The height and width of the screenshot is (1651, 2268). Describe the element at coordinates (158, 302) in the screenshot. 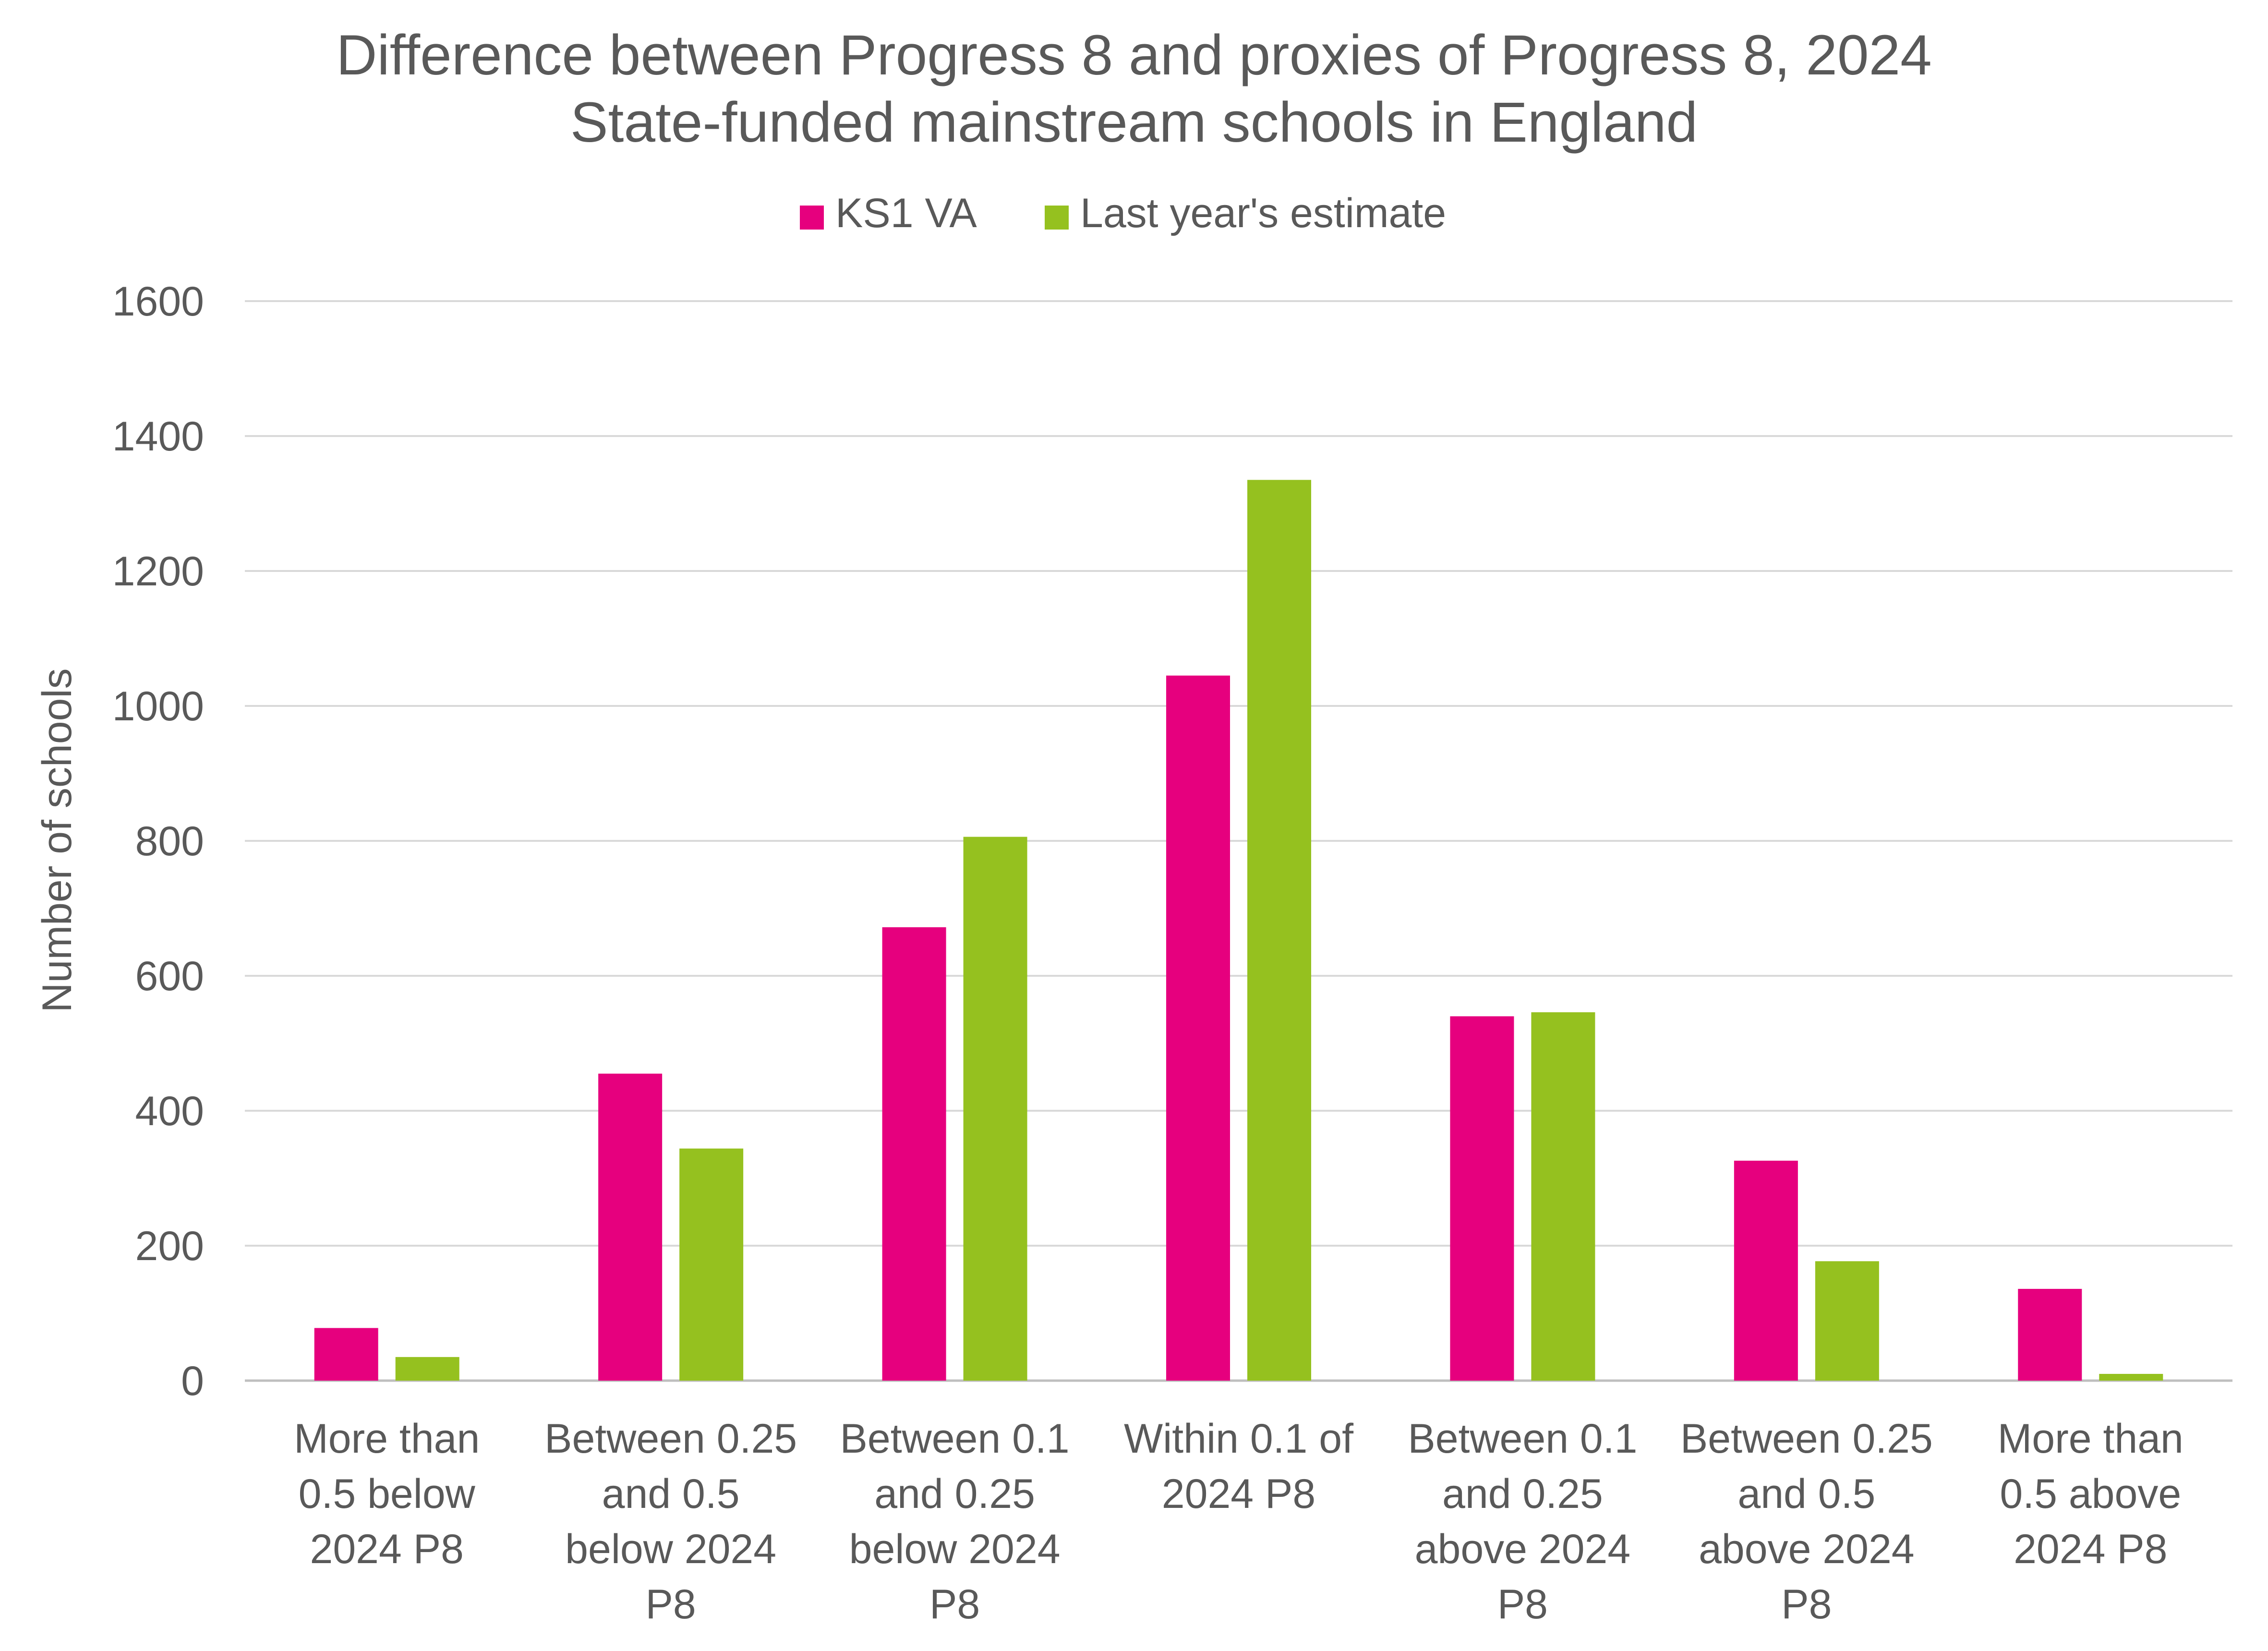

I see `y-tick-label: 1600` at that location.